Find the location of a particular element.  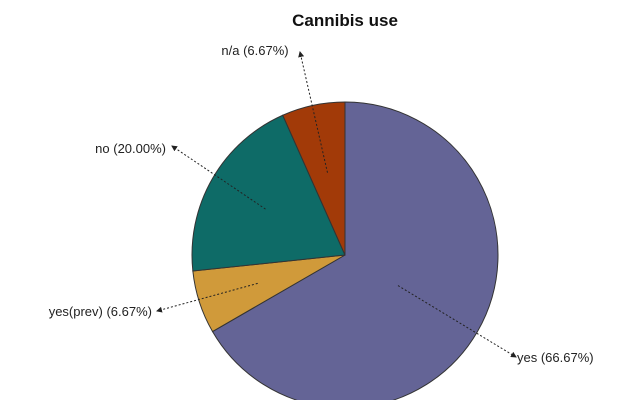

pie-slice-n-a is located at coordinates (314, 178).